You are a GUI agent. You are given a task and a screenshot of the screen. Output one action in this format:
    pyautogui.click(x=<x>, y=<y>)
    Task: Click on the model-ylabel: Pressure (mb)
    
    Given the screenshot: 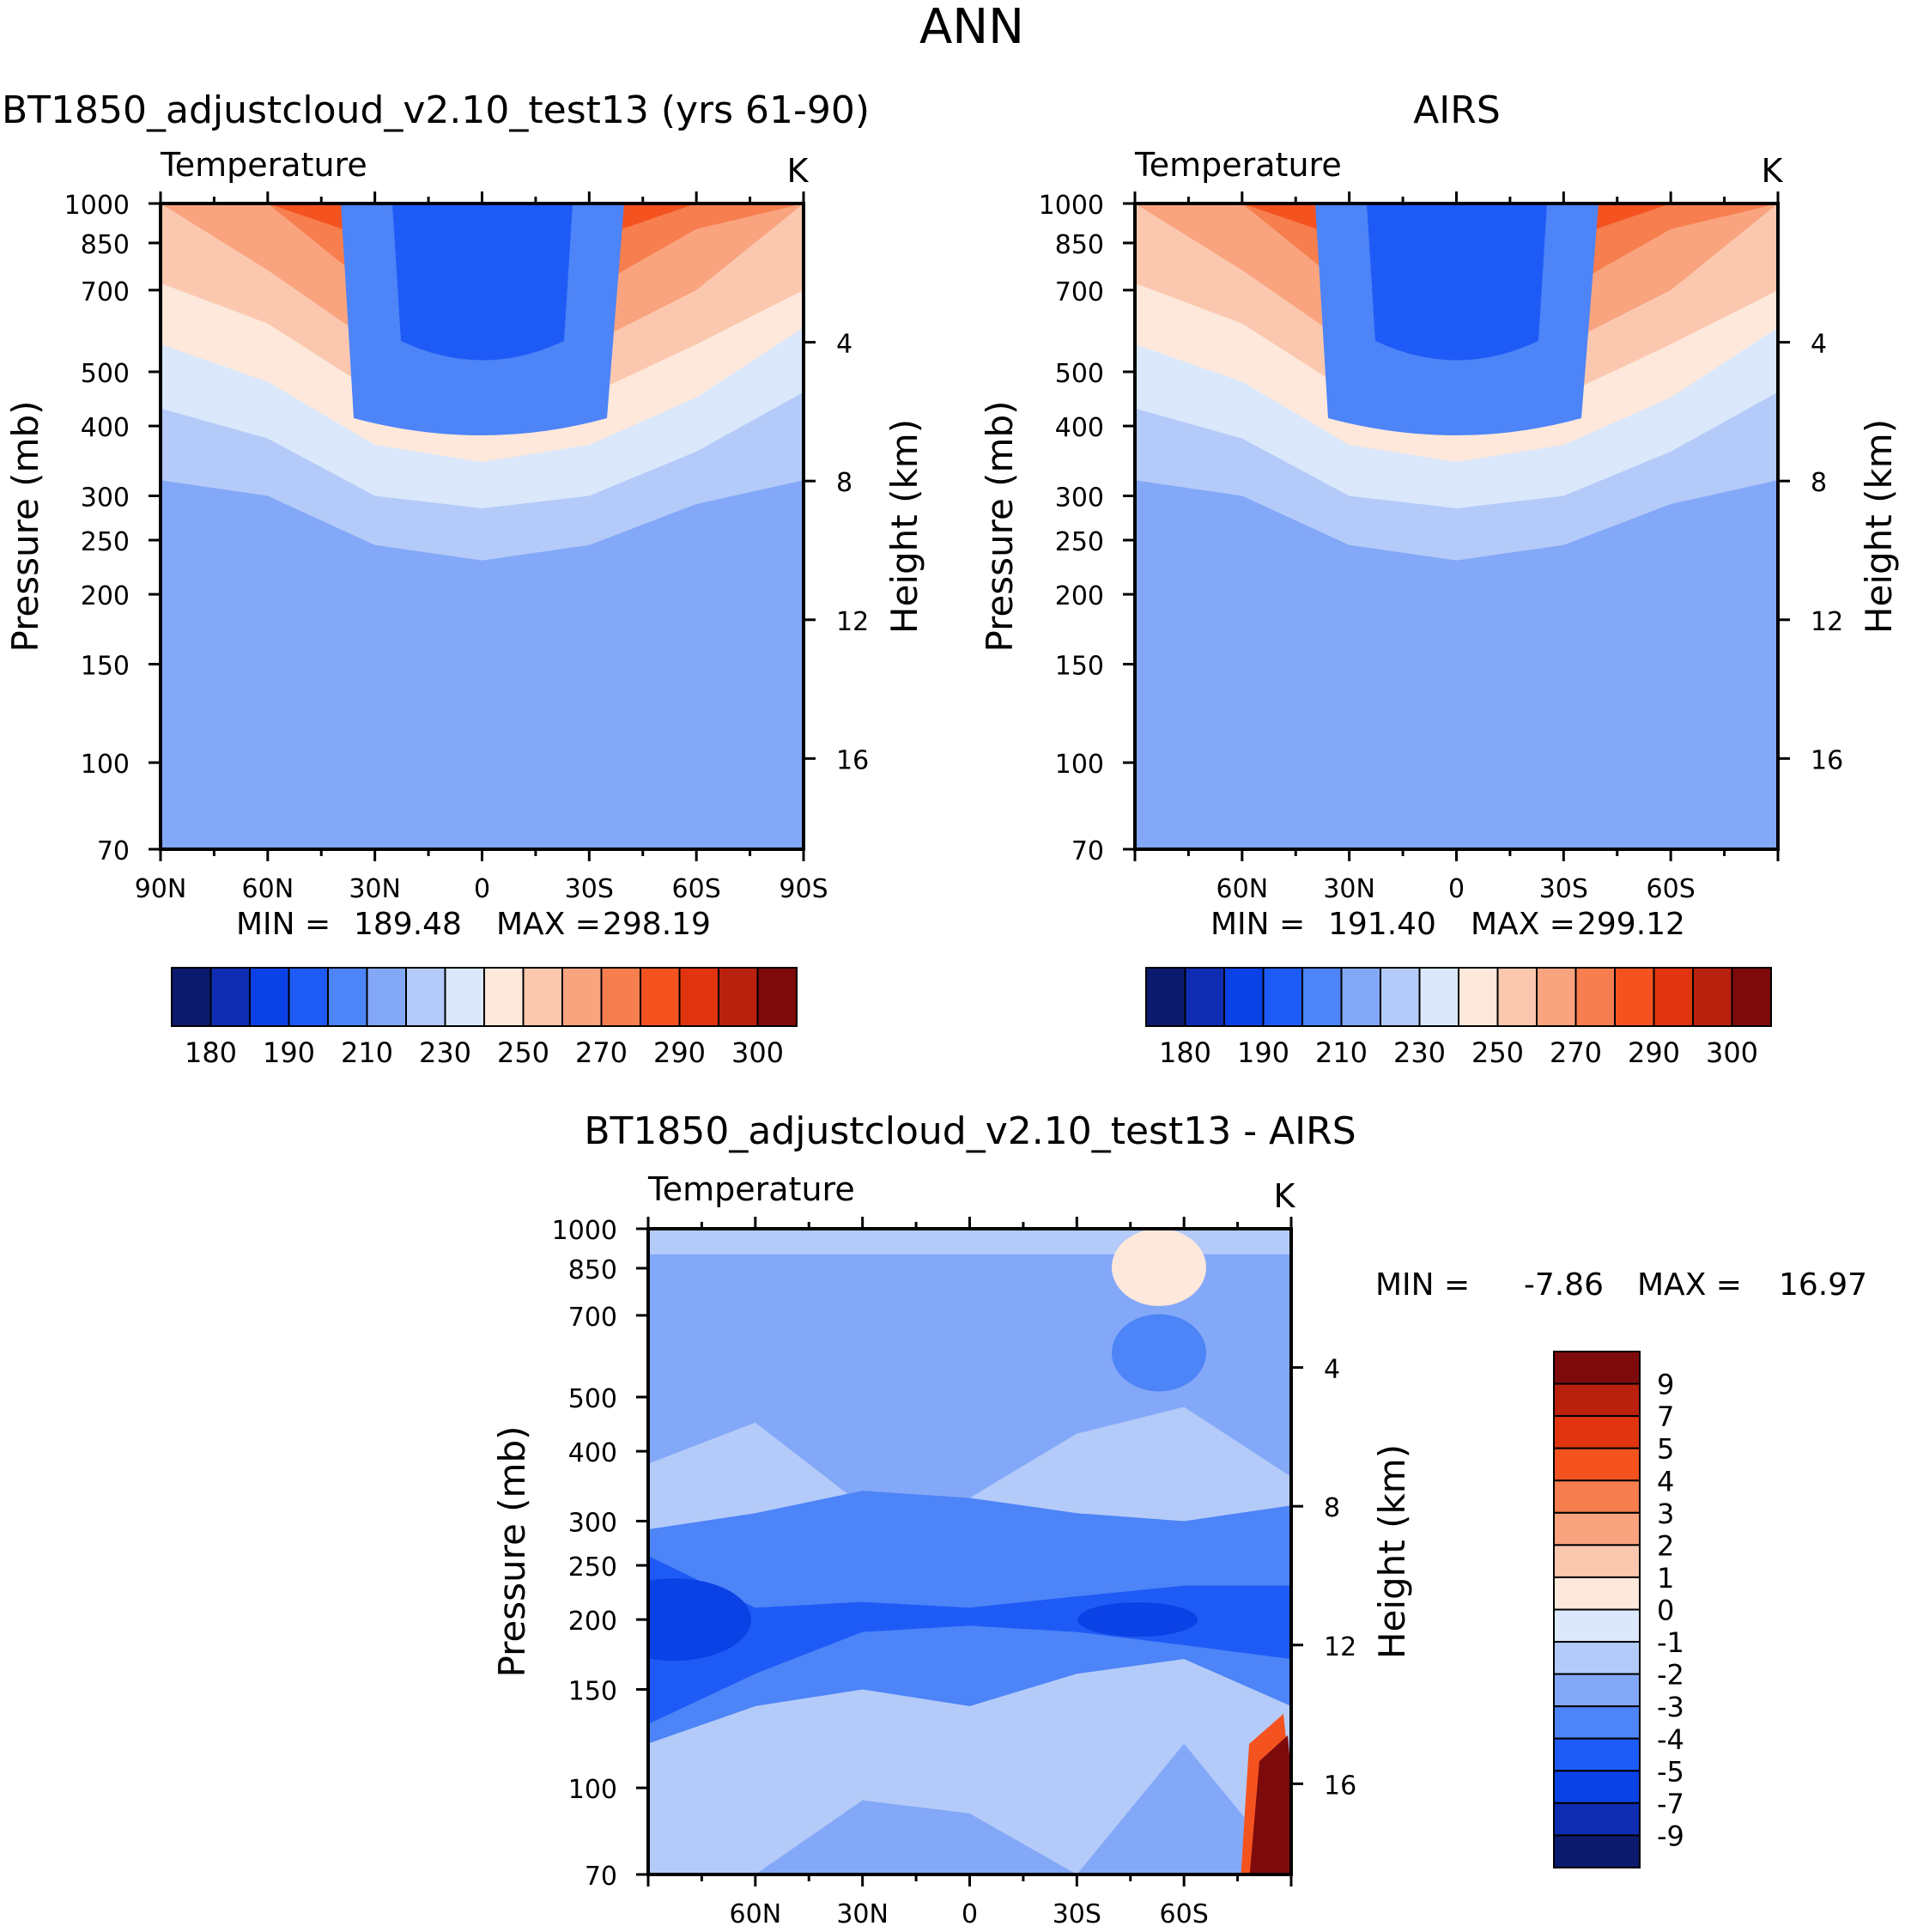 What is the action you would take?
    pyautogui.click(x=25, y=526)
    